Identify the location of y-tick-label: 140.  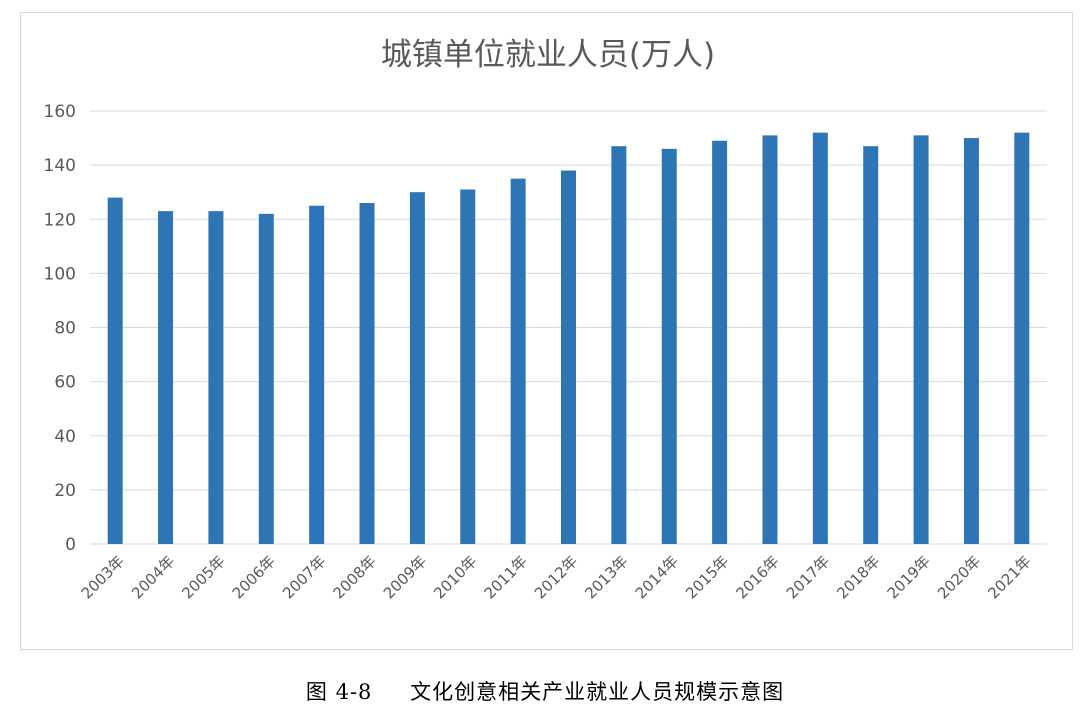
(60, 166).